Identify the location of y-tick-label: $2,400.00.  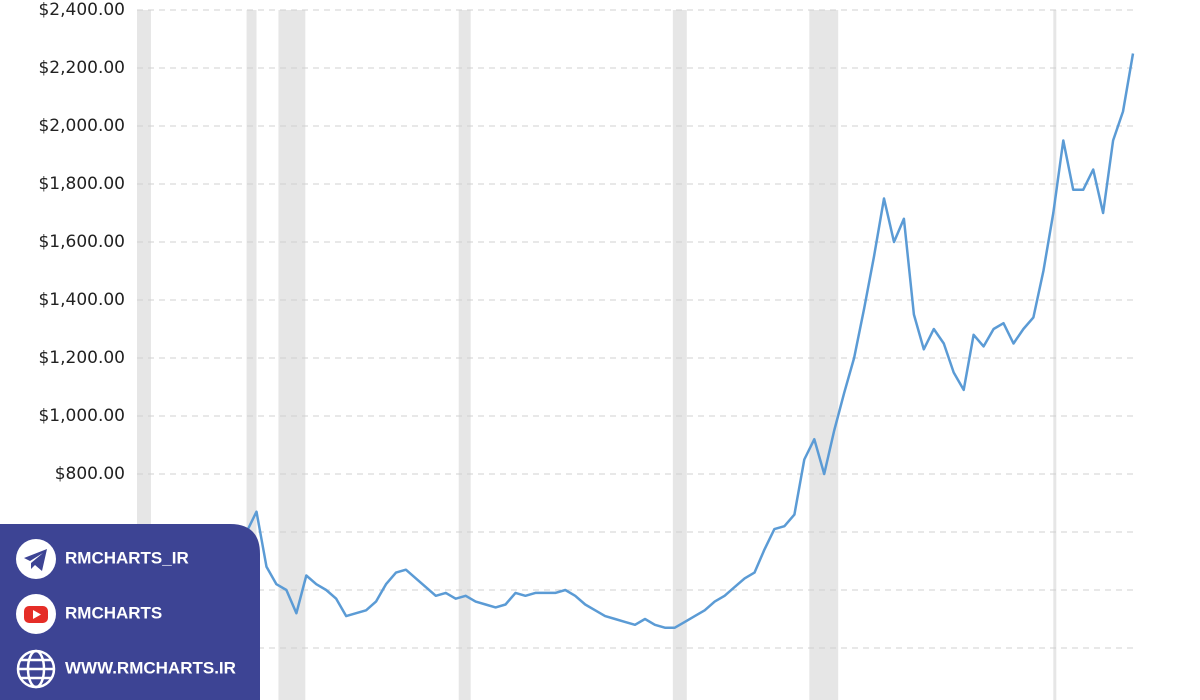
(81, 10).